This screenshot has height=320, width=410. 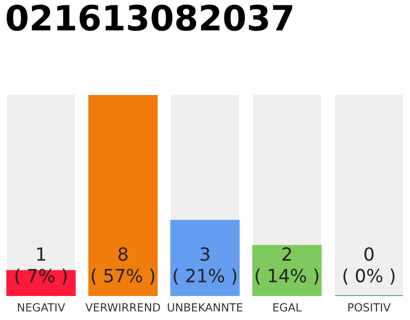 What do you see at coordinates (369, 266) in the screenshot?
I see `data-label: 0 ( 0% )` at bounding box center [369, 266].